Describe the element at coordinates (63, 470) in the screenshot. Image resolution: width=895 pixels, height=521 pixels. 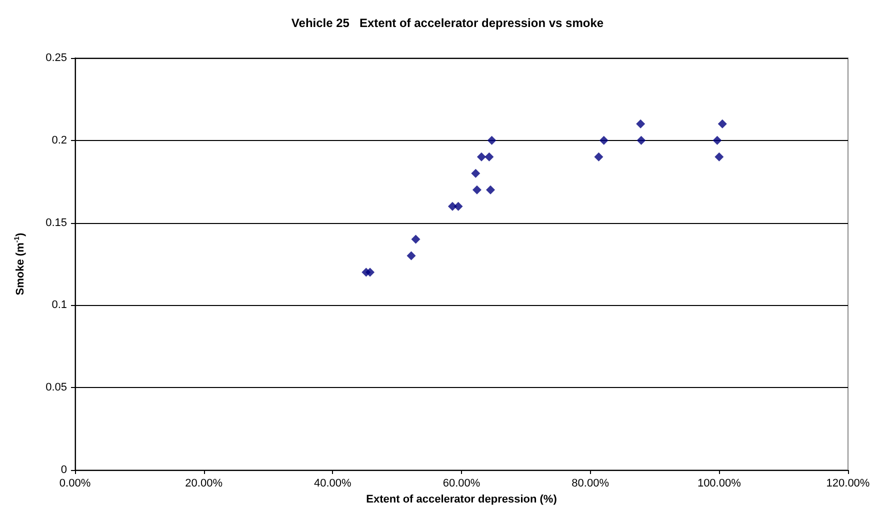
I see `y-tick-label: 0` at that location.